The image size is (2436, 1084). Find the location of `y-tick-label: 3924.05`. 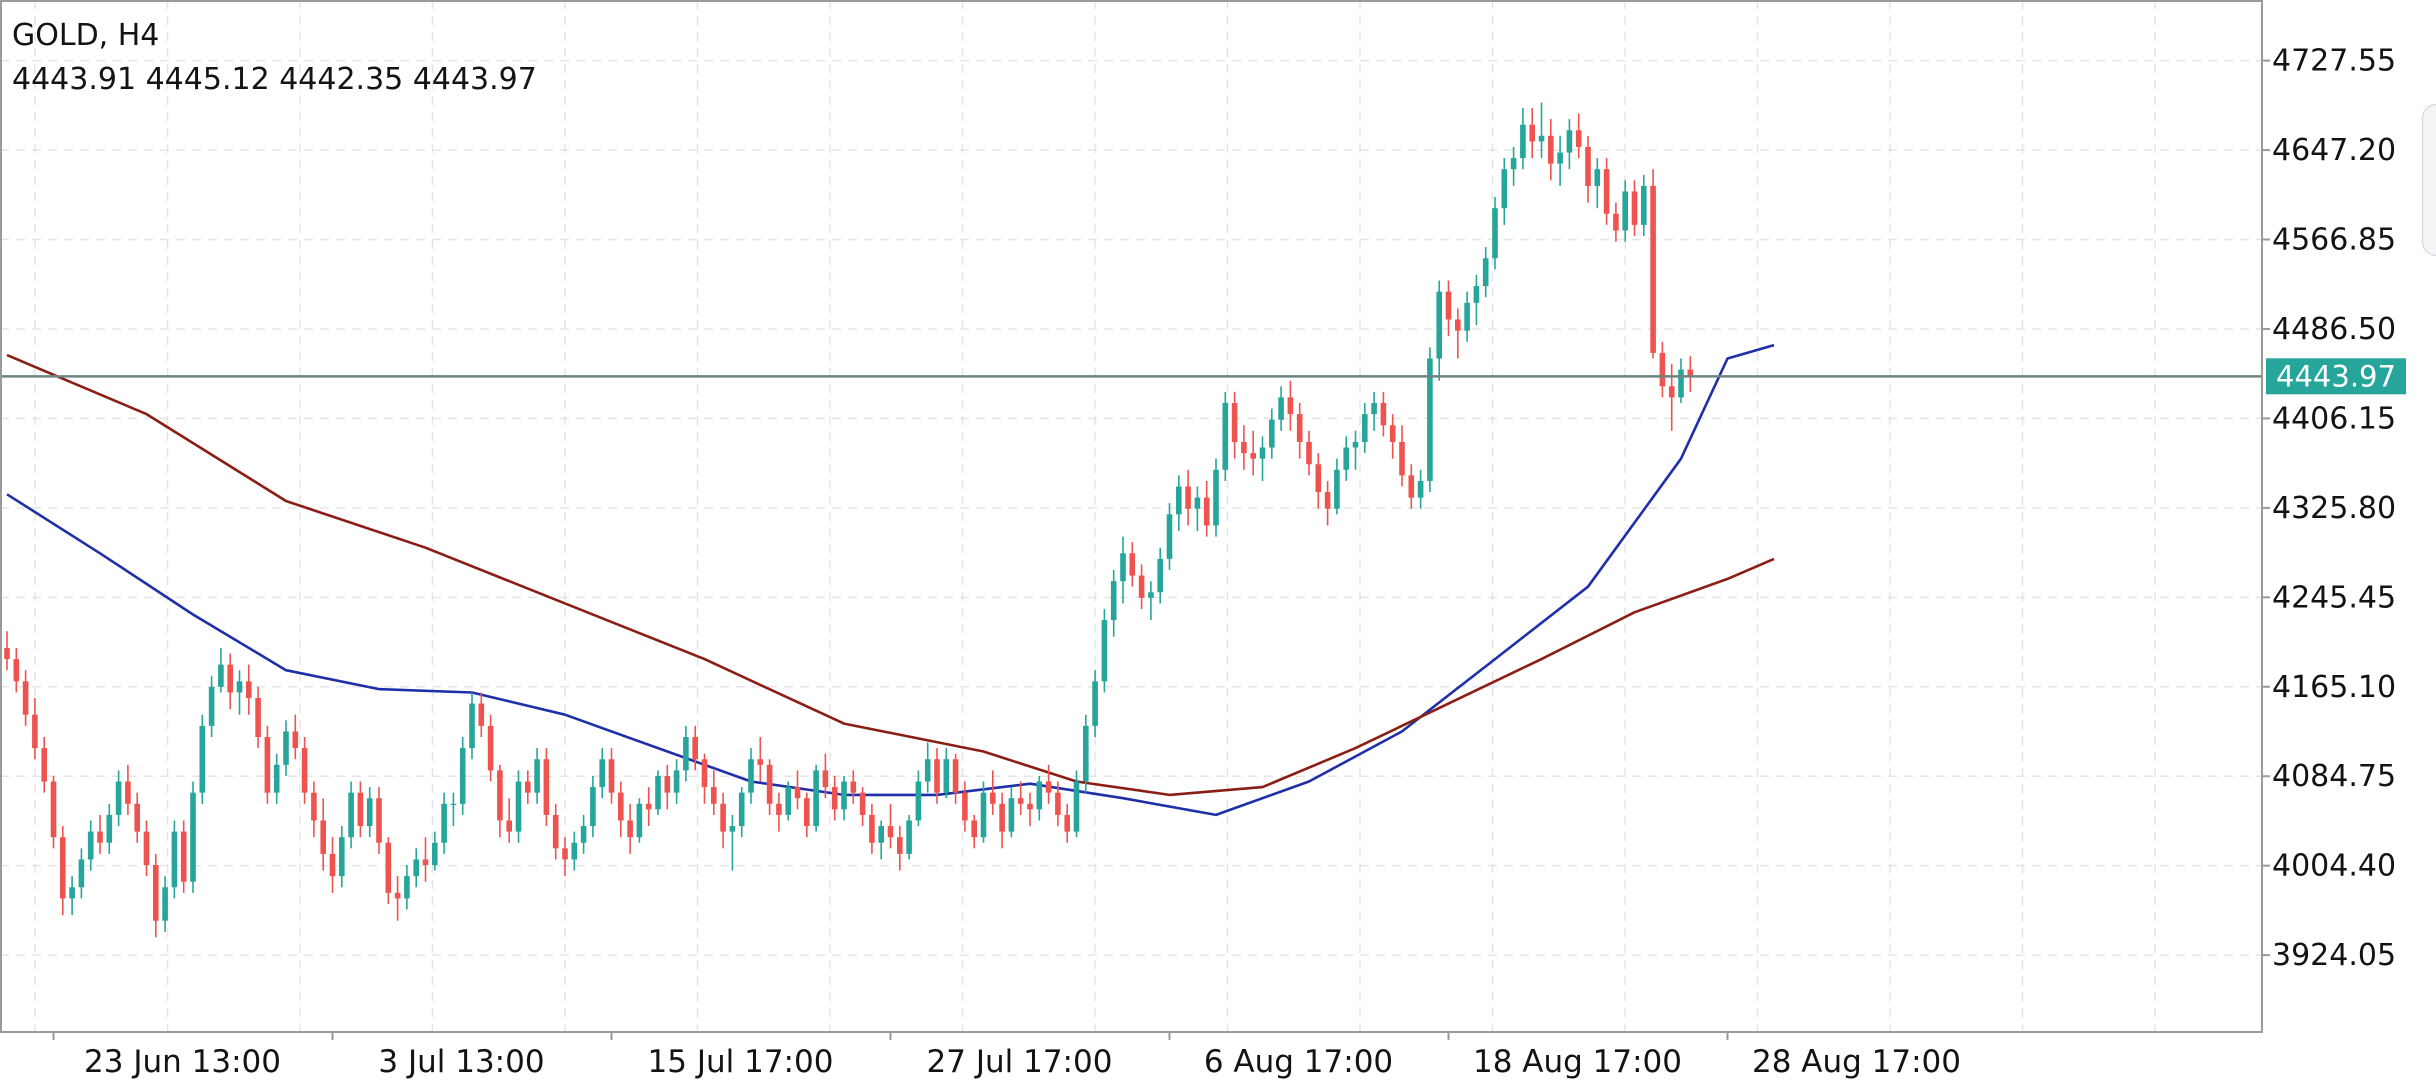

y-tick-label: 3924.05 is located at coordinates (2334, 955).